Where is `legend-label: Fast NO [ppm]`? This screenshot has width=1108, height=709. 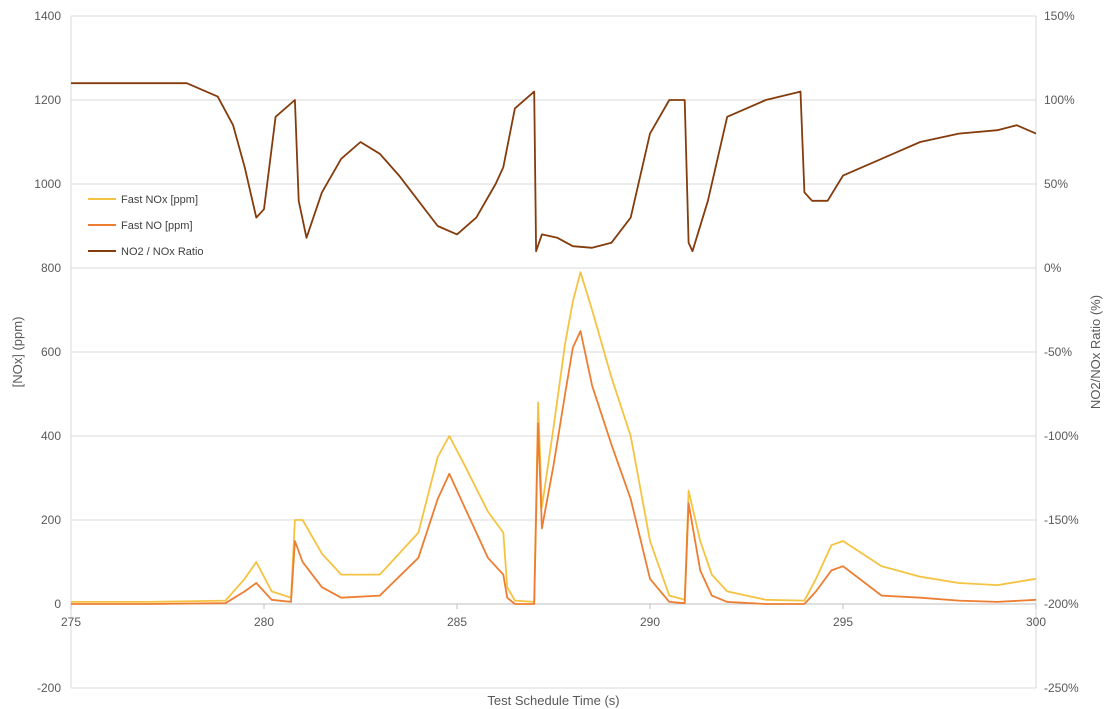
legend-label: Fast NO [ppm] is located at coordinates (157, 226).